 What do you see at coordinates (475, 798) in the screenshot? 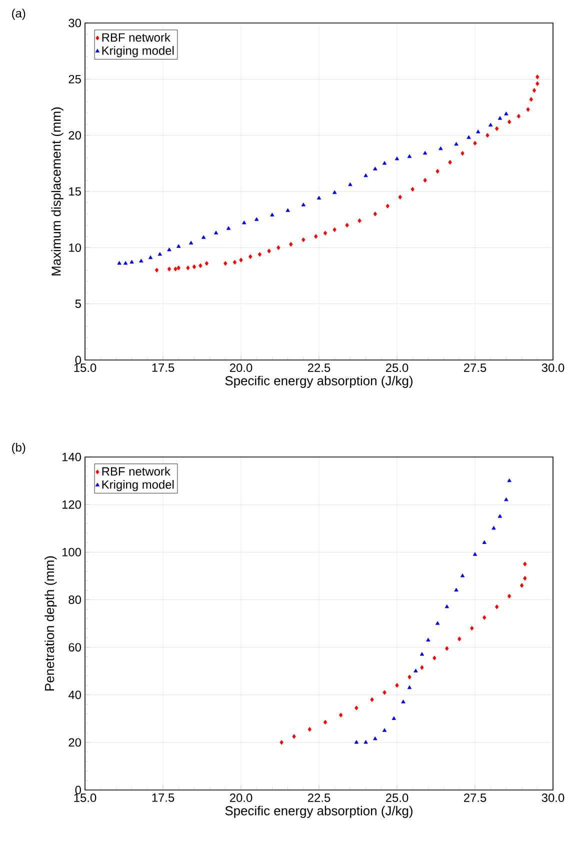
I see `x-tick-label: 27.5` at bounding box center [475, 798].